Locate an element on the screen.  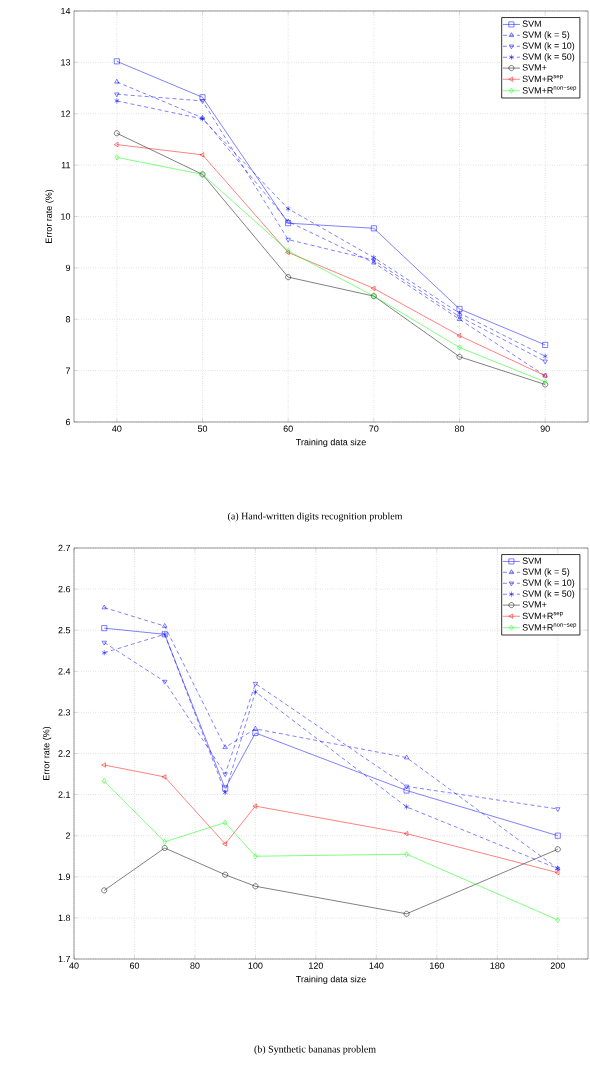
y-tick-label: 9 is located at coordinates (68, 268).